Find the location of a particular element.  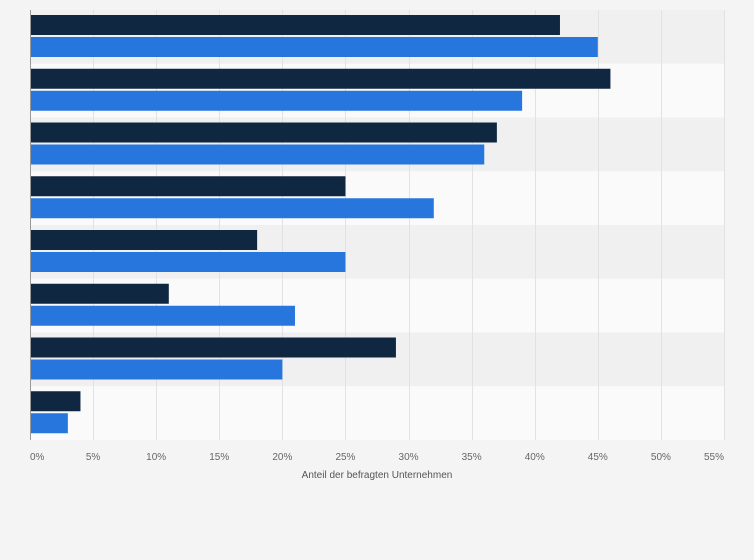

x-tick-label: 45% is located at coordinates (598, 457).